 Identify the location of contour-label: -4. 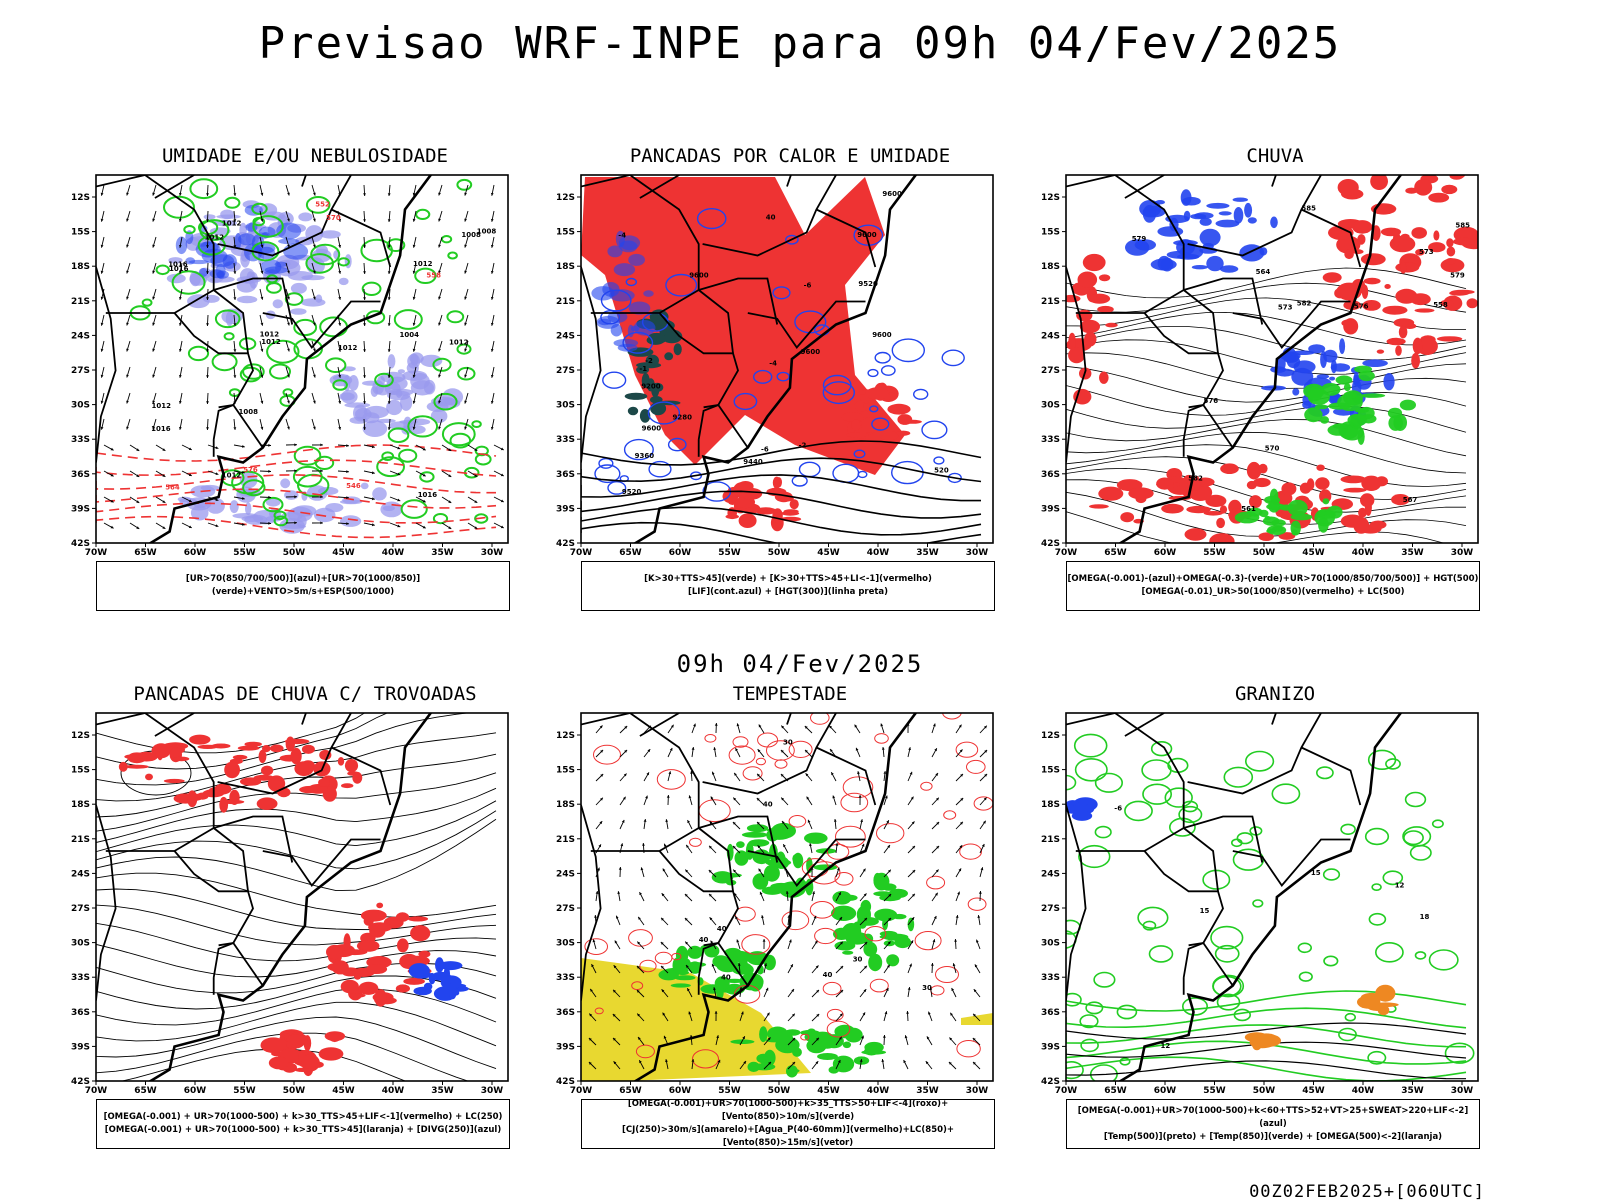
(773, 364).